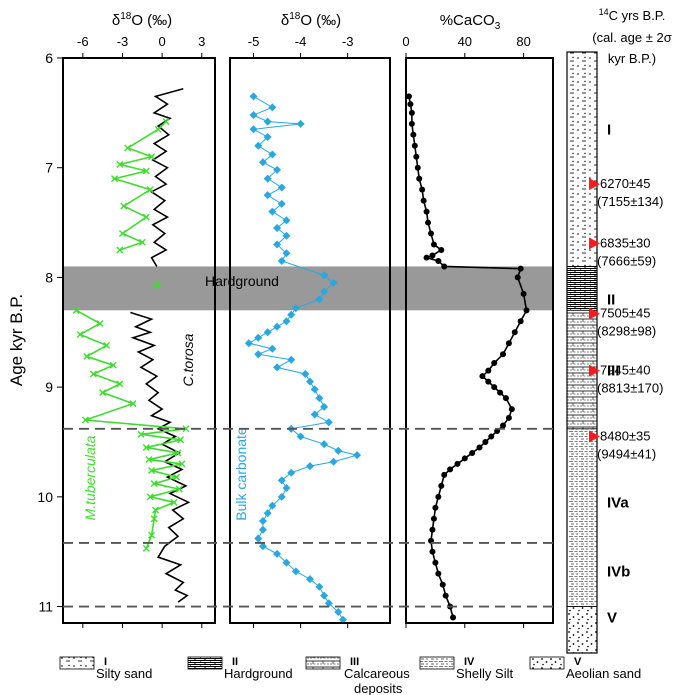 Image resolution: width=693 pixels, height=695 pixels. I want to click on y-tick-label: 6, so click(49, 58).